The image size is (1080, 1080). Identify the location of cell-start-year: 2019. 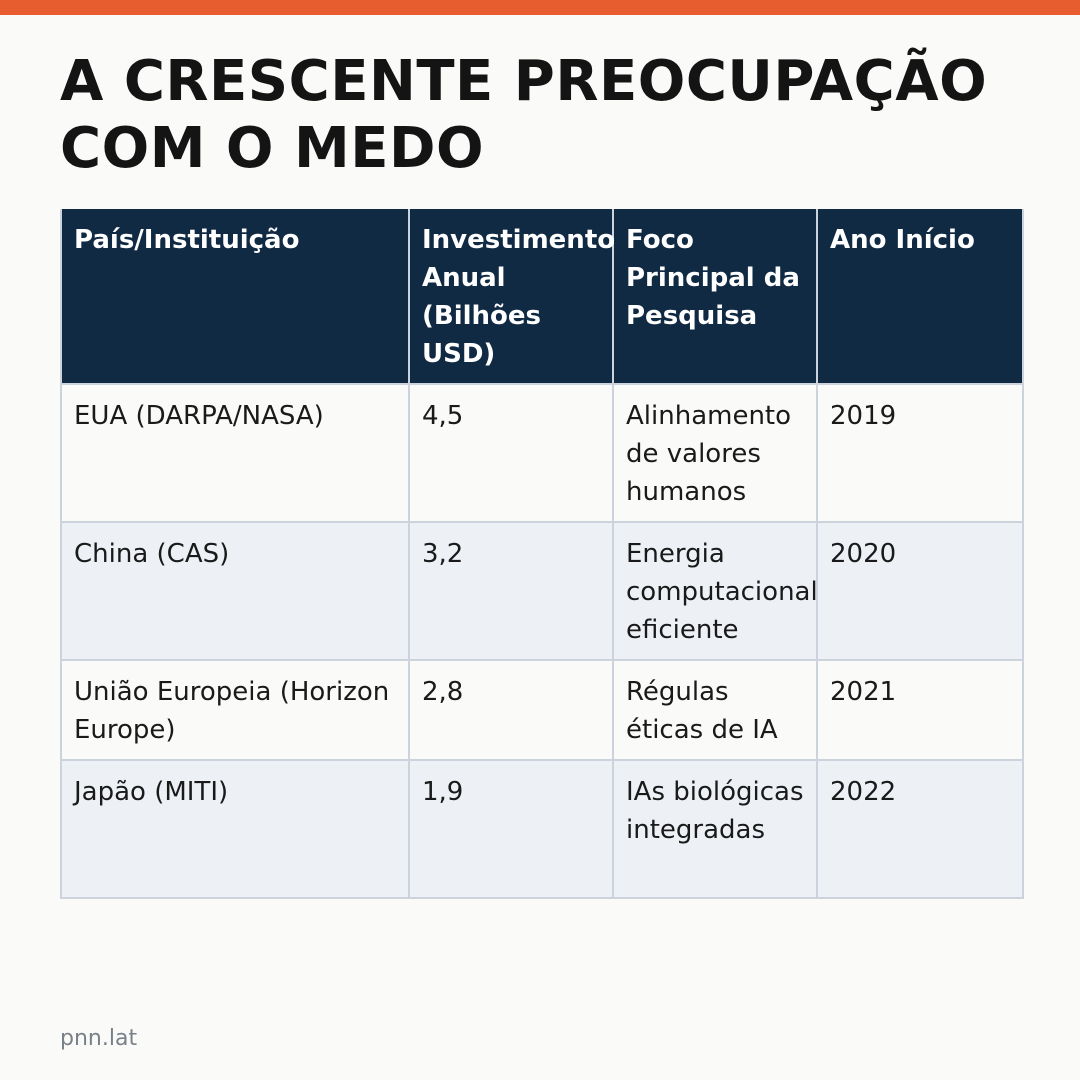
(920, 453).